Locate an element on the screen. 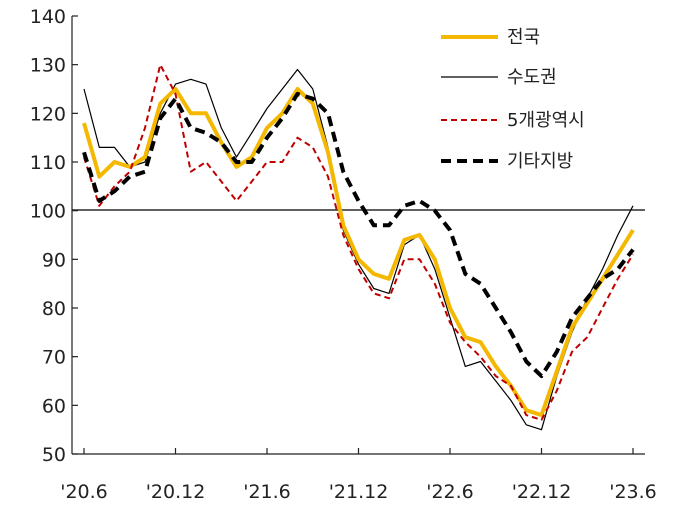 Image resolution: width=675 pixels, height=511 pixels. x-tick-label: '21.12 is located at coordinates (359, 492).